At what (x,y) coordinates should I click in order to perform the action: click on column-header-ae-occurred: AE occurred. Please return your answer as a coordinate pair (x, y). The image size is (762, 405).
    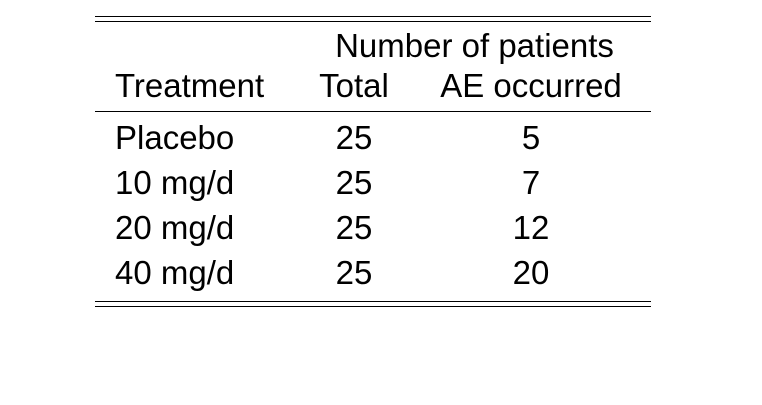
    Looking at the image, I should click on (531, 85).